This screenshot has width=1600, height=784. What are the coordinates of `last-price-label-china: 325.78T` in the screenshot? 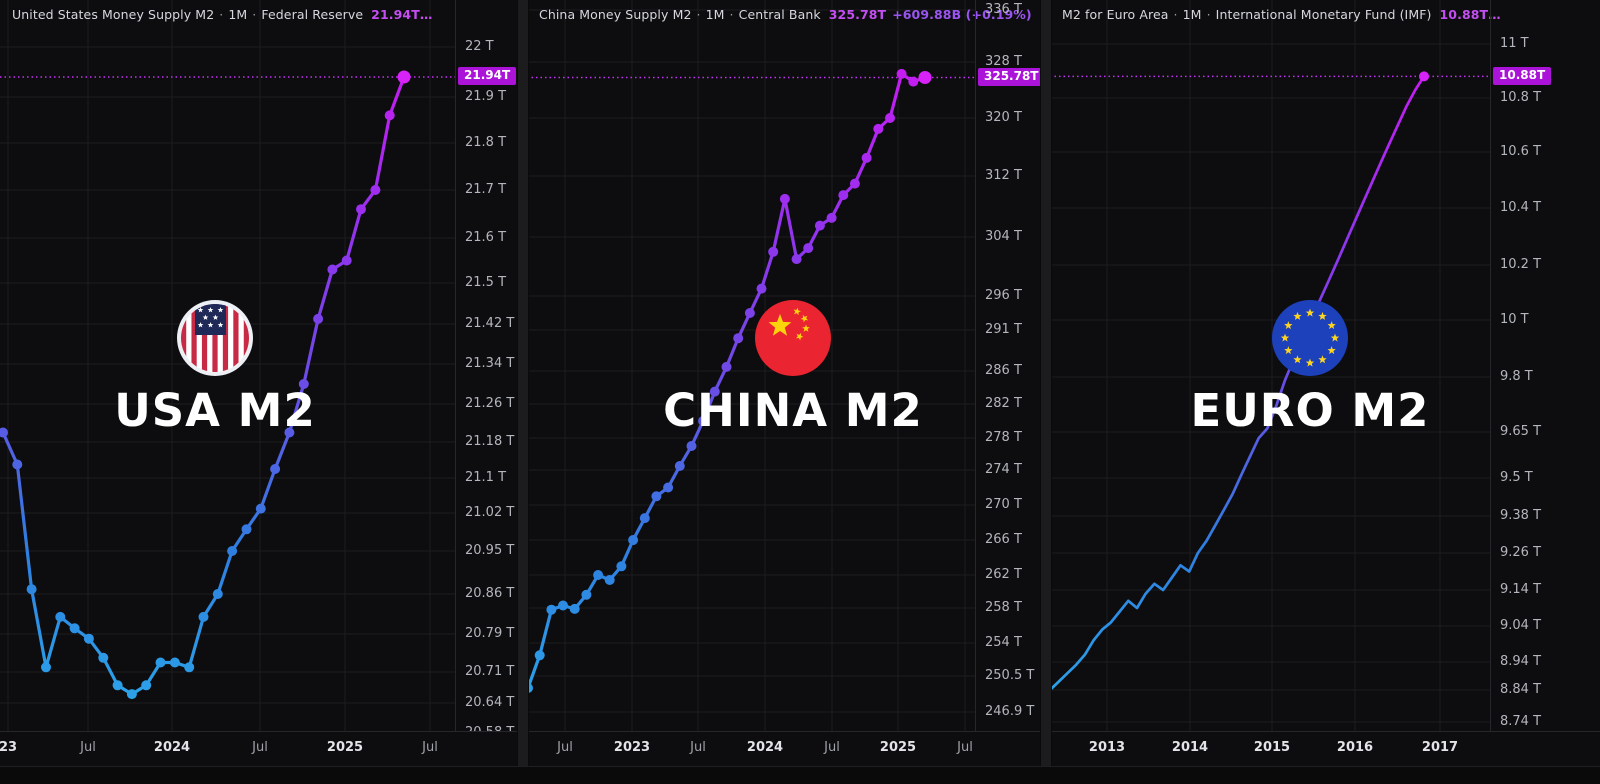 It's located at (1009, 77).